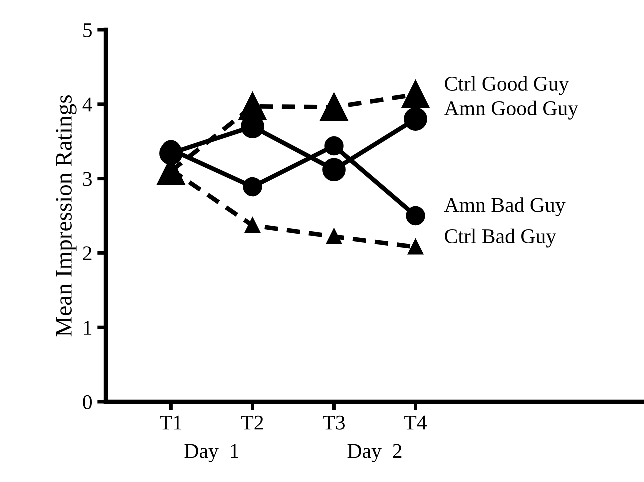 Image resolution: width=644 pixels, height=482 pixels. What do you see at coordinates (416, 423) in the screenshot?
I see `x-tick-label: T4` at bounding box center [416, 423].